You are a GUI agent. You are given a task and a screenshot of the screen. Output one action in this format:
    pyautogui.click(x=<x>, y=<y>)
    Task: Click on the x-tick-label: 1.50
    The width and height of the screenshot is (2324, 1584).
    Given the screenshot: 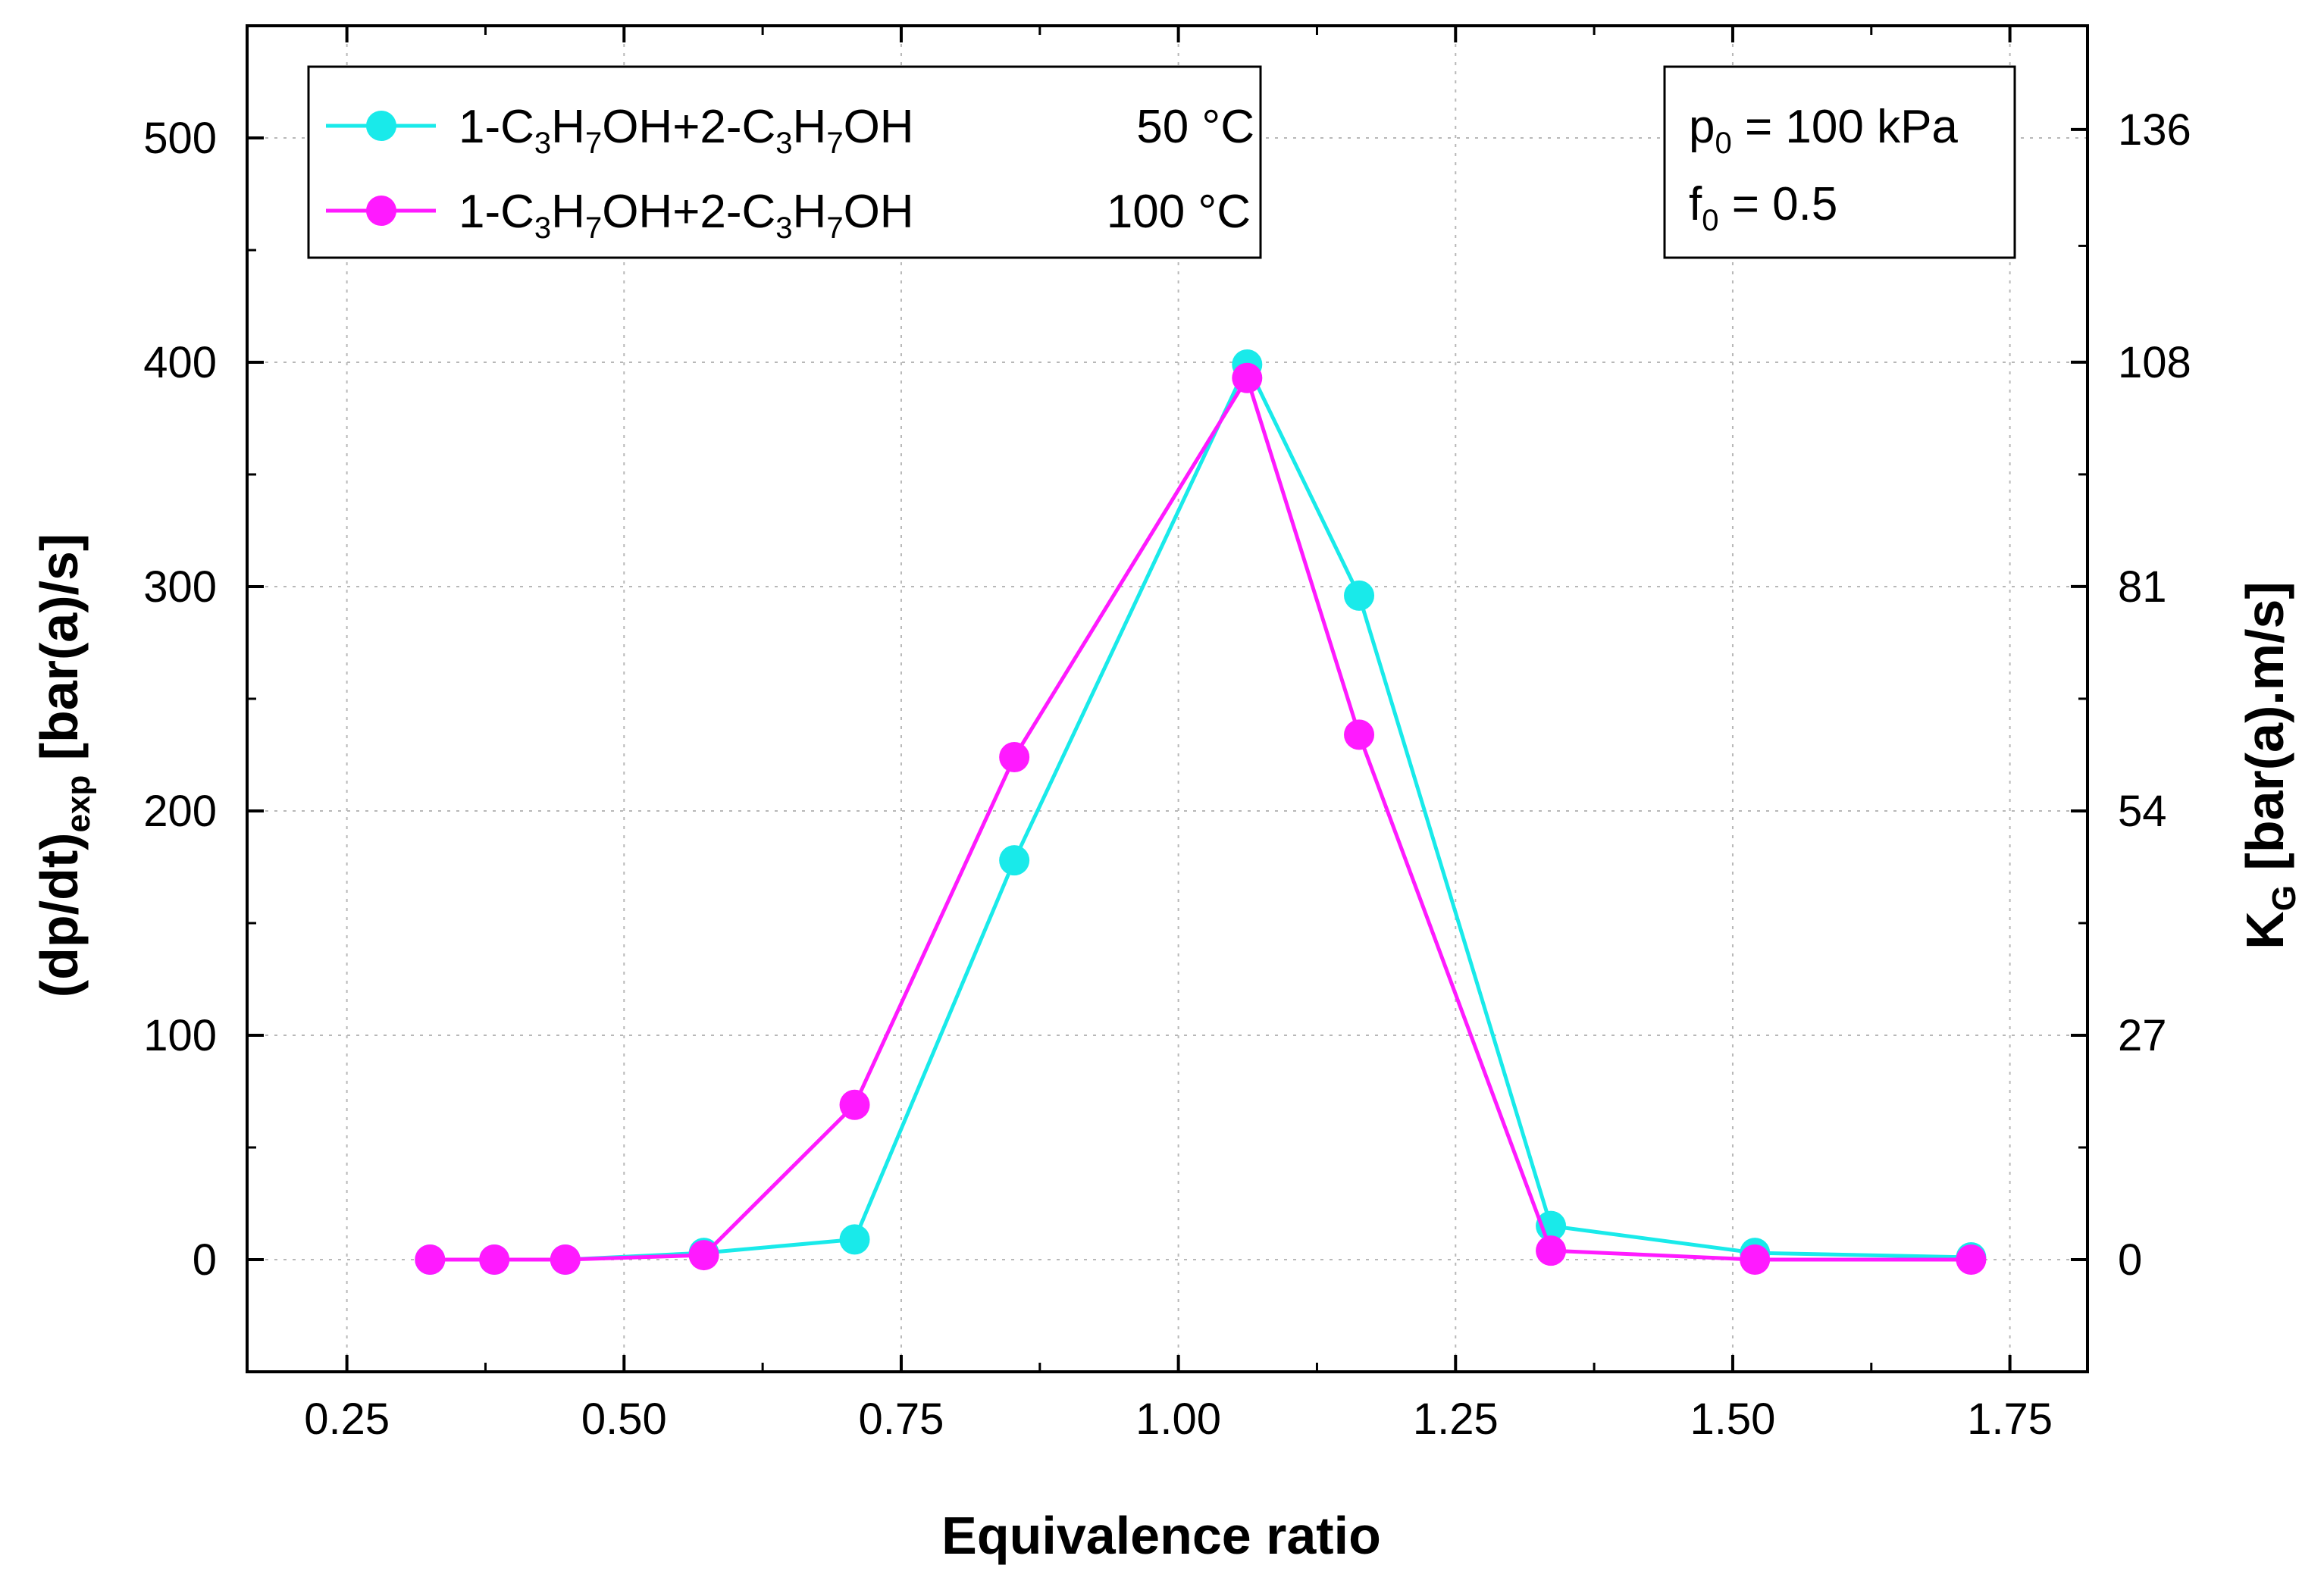 What is the action you would take?
    pyautogui.click(x=1733, y=1419)
    